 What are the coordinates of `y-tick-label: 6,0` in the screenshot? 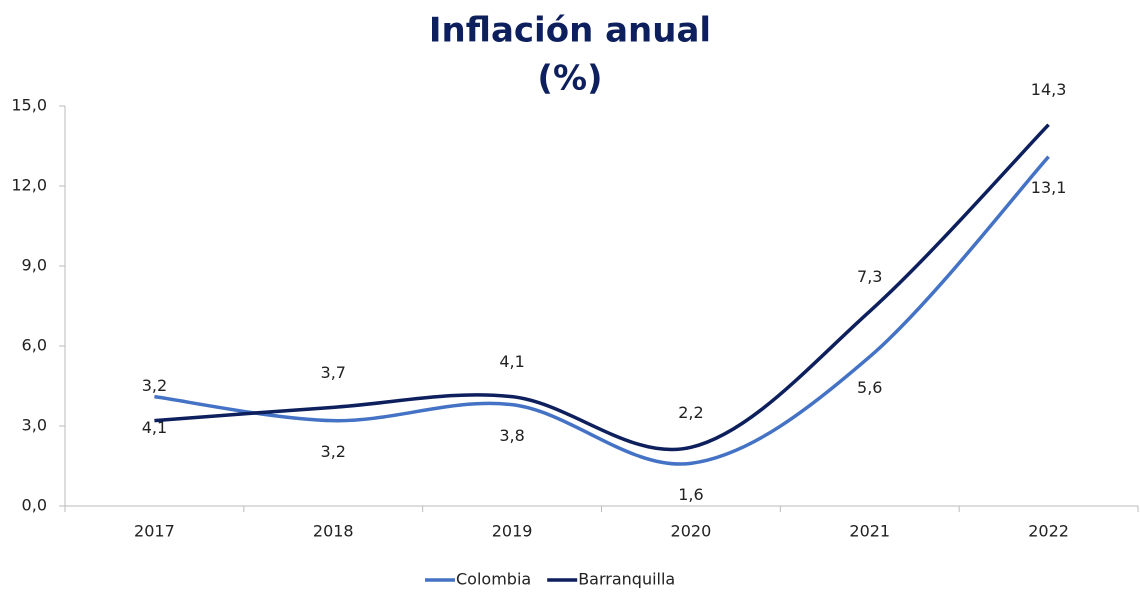 It's located at (34, 345).